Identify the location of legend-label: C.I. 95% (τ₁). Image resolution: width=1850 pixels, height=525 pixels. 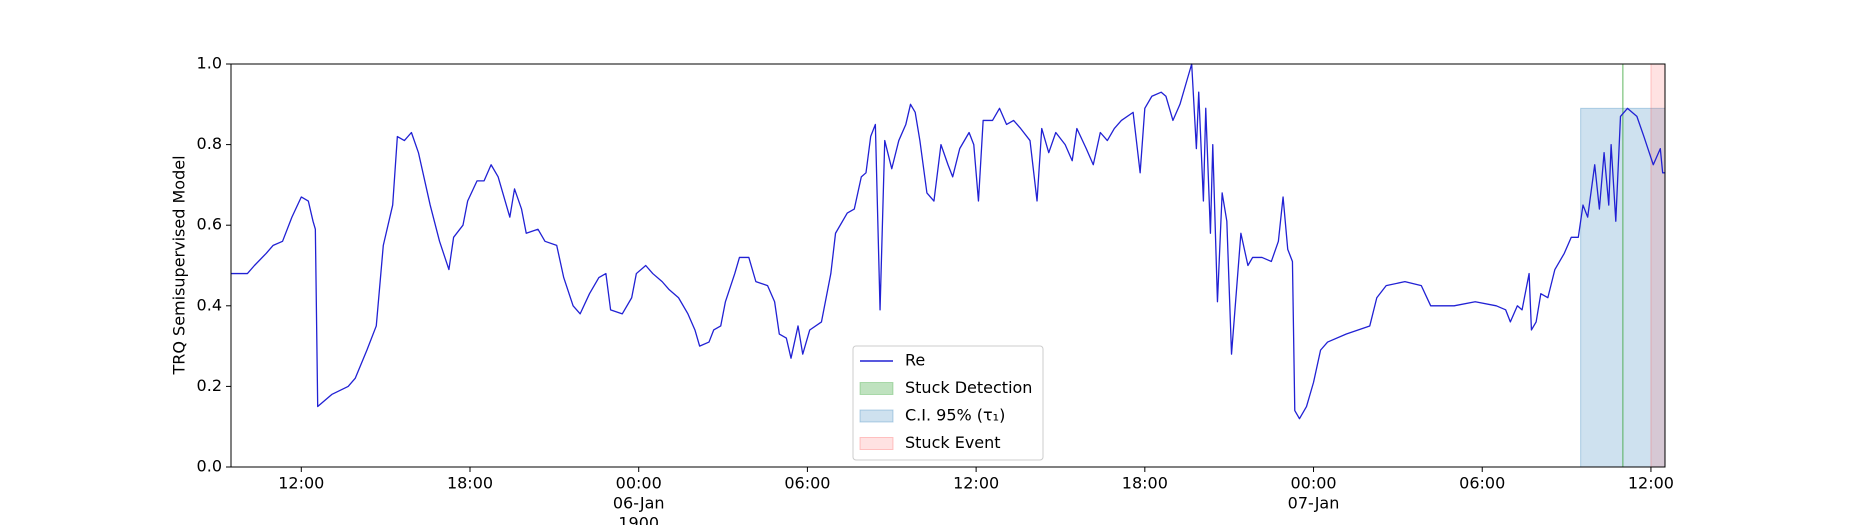
(955, 415).